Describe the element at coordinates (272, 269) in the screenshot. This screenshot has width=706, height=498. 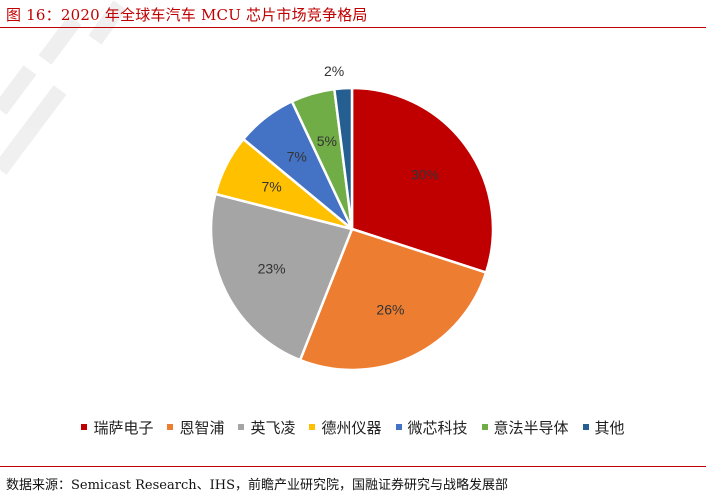
I see `pie-data-label: 23%` at that location.